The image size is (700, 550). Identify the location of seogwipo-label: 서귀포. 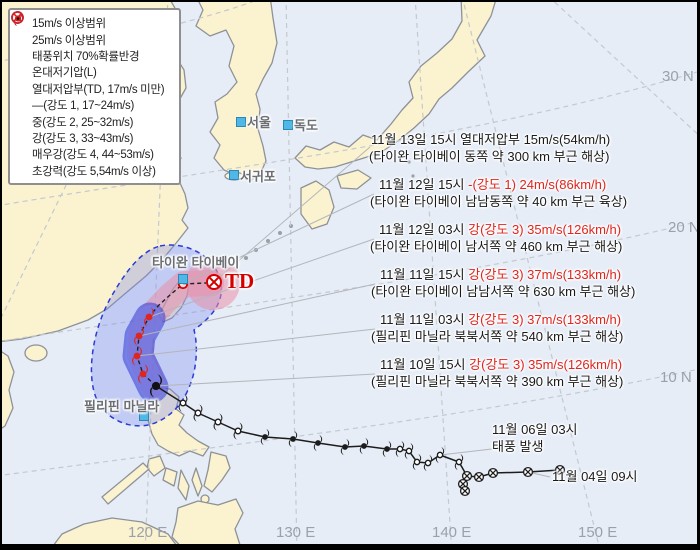
(258, 176).